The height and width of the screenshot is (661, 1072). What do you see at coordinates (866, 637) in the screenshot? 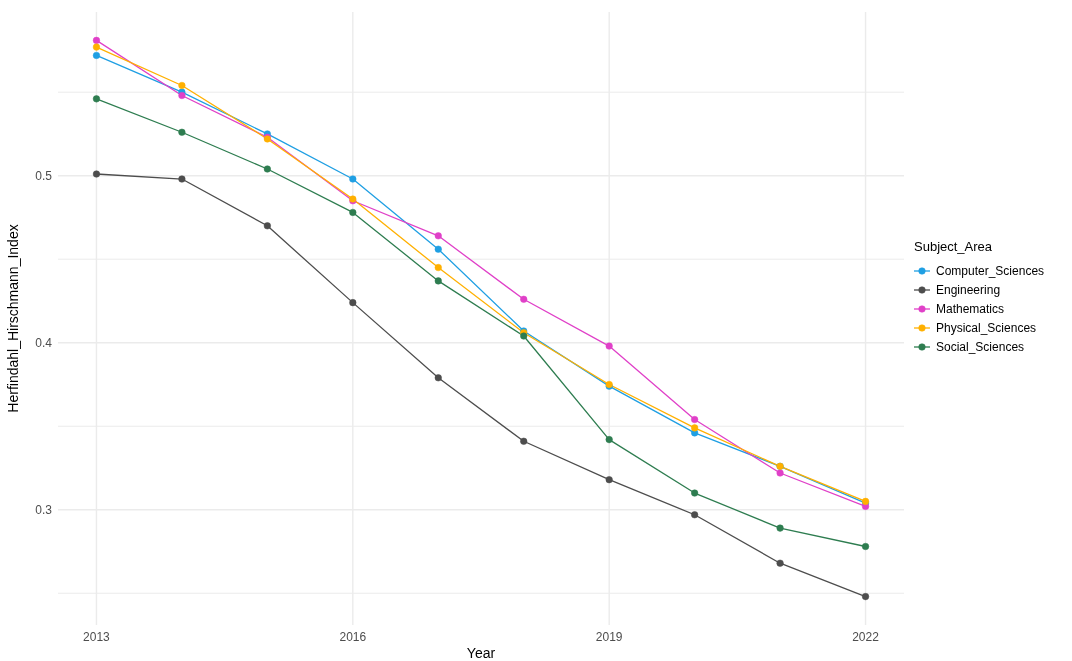
I see `x-tick-label: 2022` at bounding box center [866, 637].